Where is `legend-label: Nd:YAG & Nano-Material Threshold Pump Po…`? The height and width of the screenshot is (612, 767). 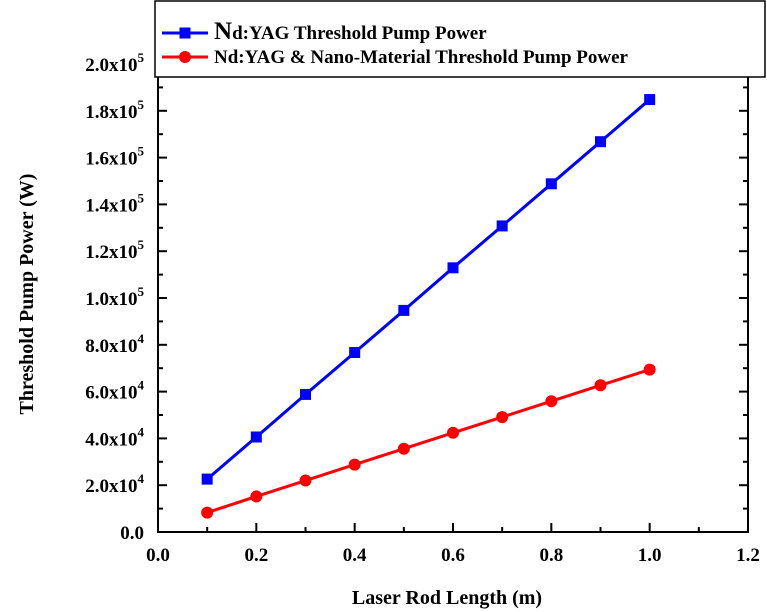
legend-label: Nd:YAG & Nano-Material Threshold Pump Po… is located at coordinates (421, 57).